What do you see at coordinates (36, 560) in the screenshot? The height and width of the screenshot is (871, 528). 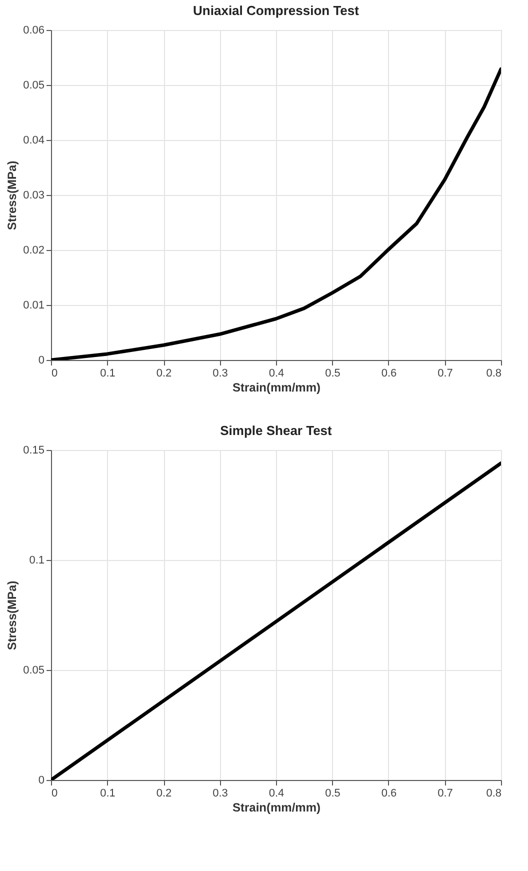 I see `y-tick-label: 0.1` at bounding box center [36, 560].